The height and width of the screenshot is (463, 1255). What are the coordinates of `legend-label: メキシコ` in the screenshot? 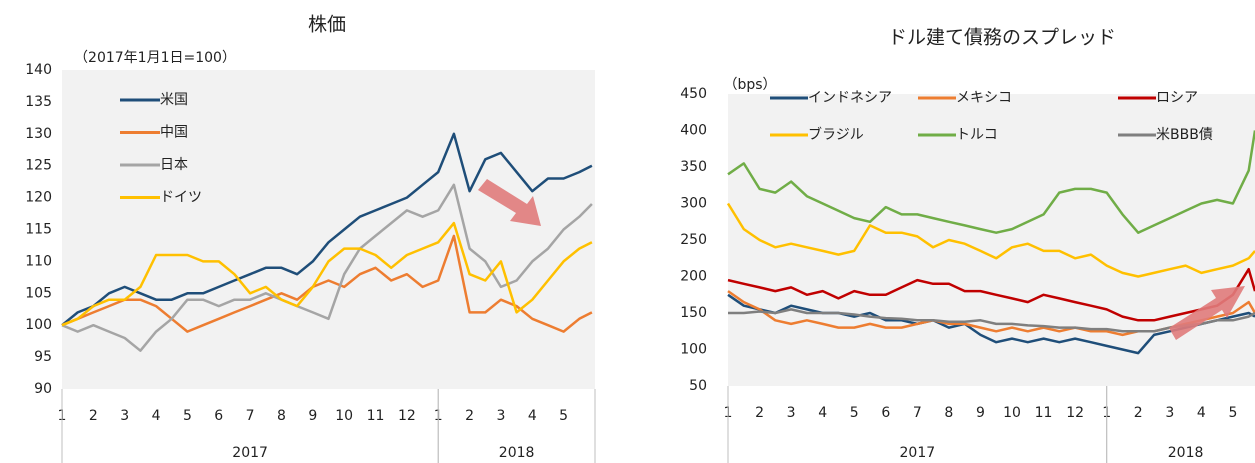 It's located at (984, 98).